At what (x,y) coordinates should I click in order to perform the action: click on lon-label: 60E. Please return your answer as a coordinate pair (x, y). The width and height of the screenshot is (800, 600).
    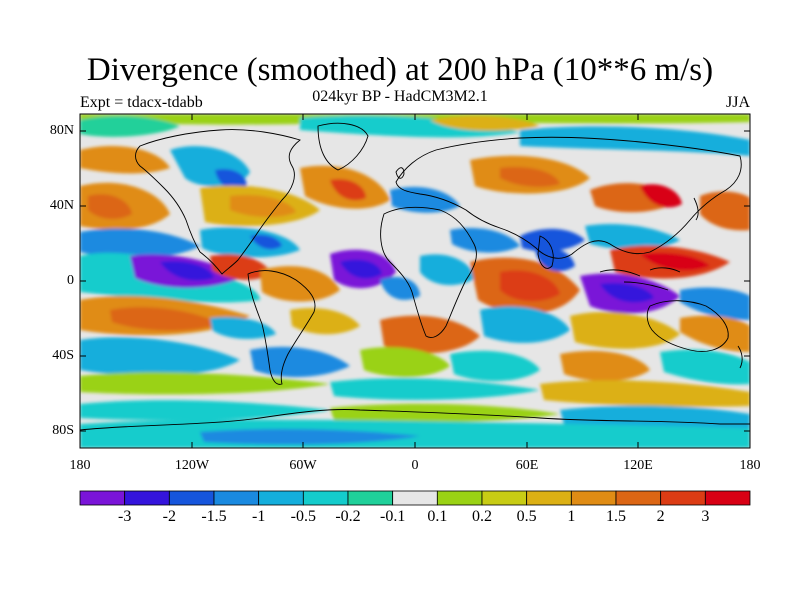
    Looking at the image, I should click on (527, 465).